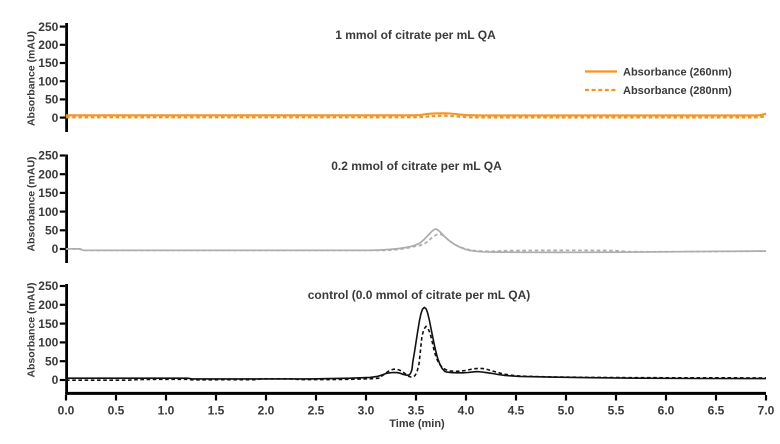 Image resolution: width=780 pixels, height=444 pixels. What do you see at coordinates (666, 411) in the screenshot?
I see `svg-text: 6.0` at bounding box center [666, 411].